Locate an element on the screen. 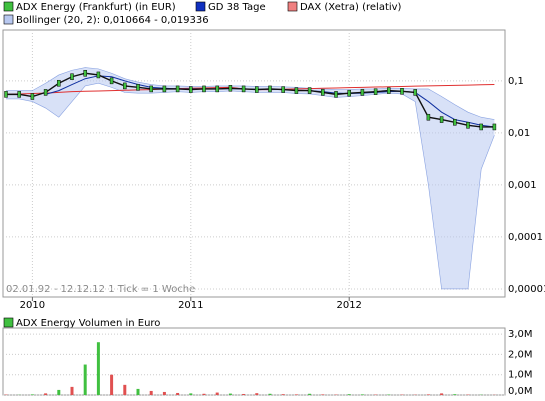 This screenshot has width=545, height=401. legend-label: ADX Energy Volumen in Euro is located at coordinates (88, 323).